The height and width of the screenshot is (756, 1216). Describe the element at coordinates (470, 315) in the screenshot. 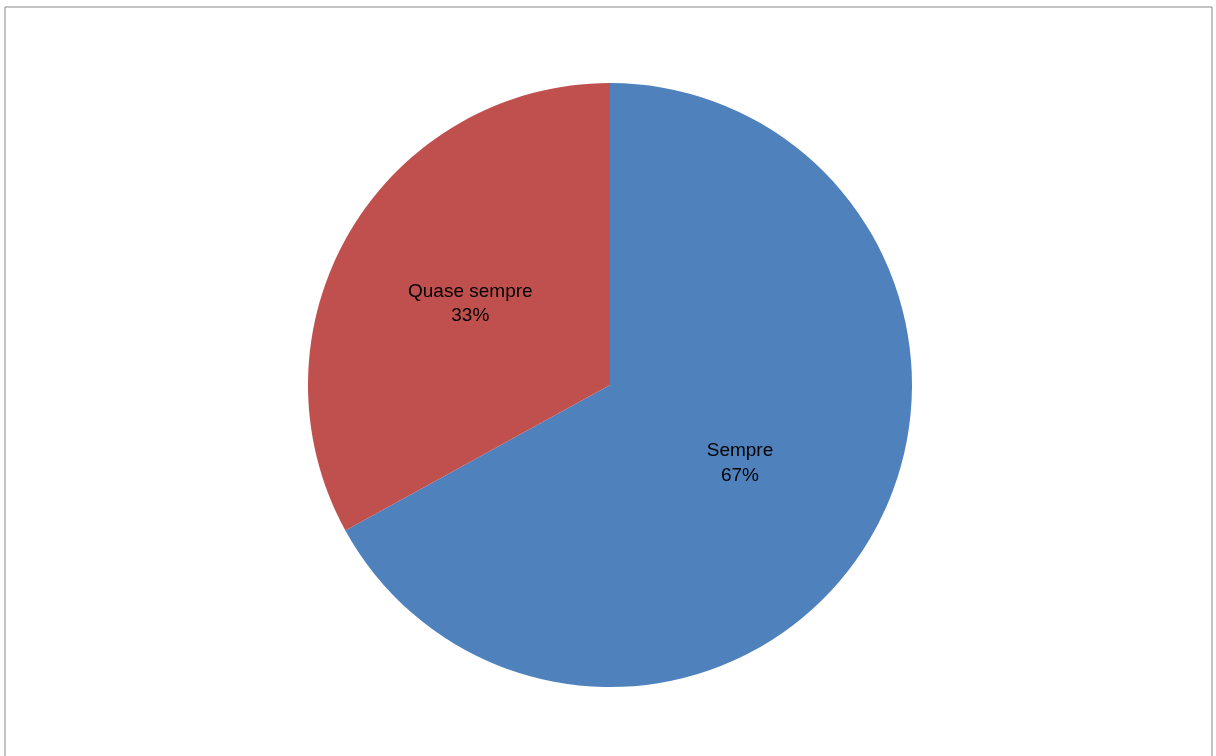

I see `data-label: 33%` at that location.